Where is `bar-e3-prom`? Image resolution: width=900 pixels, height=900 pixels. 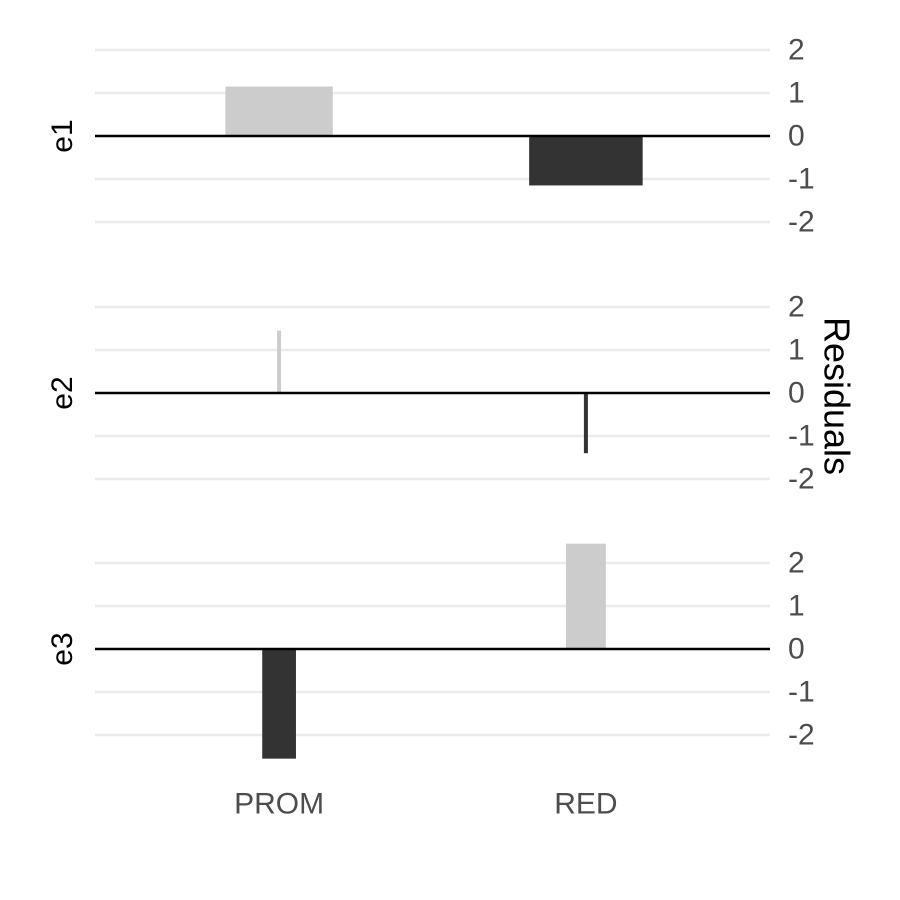 bar-e3-prom is located at coordinates (279, 704).